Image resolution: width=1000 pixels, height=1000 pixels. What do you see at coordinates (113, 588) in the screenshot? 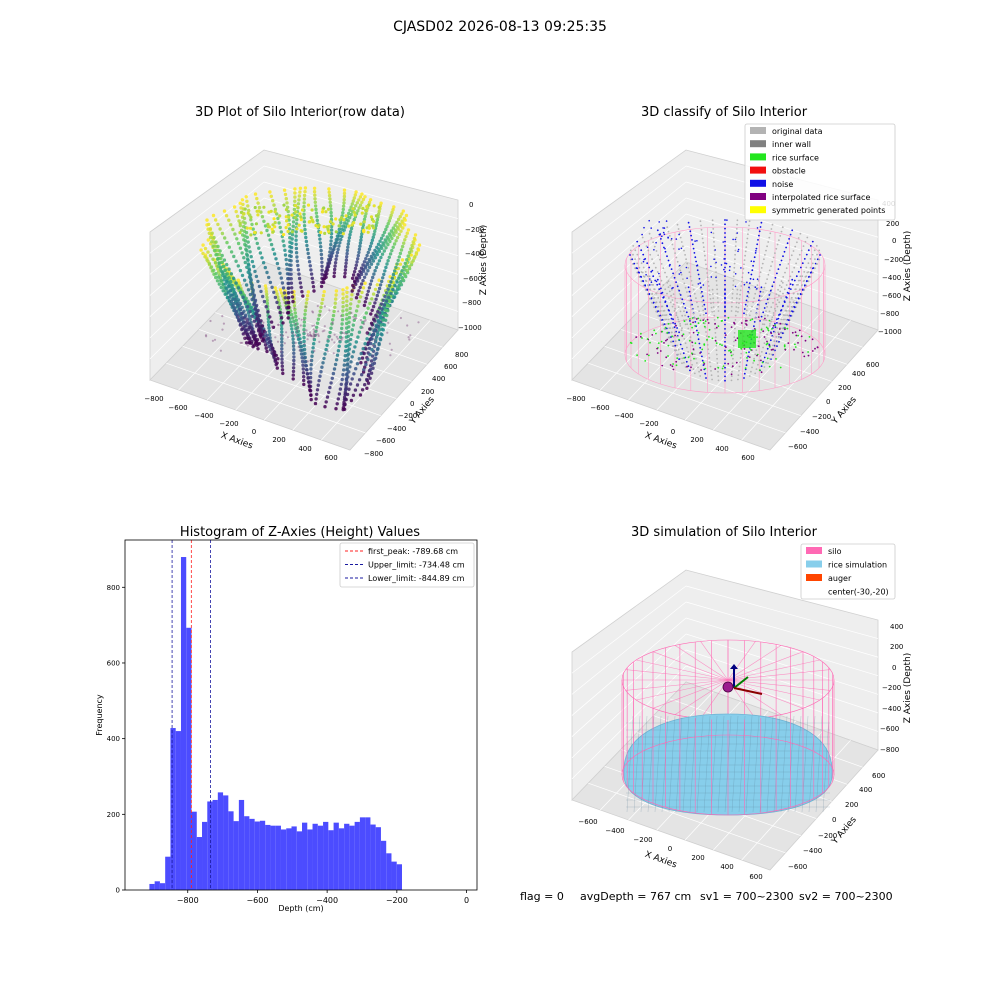
I see `y-tick-label: 800` at bounding box center [113, 588].